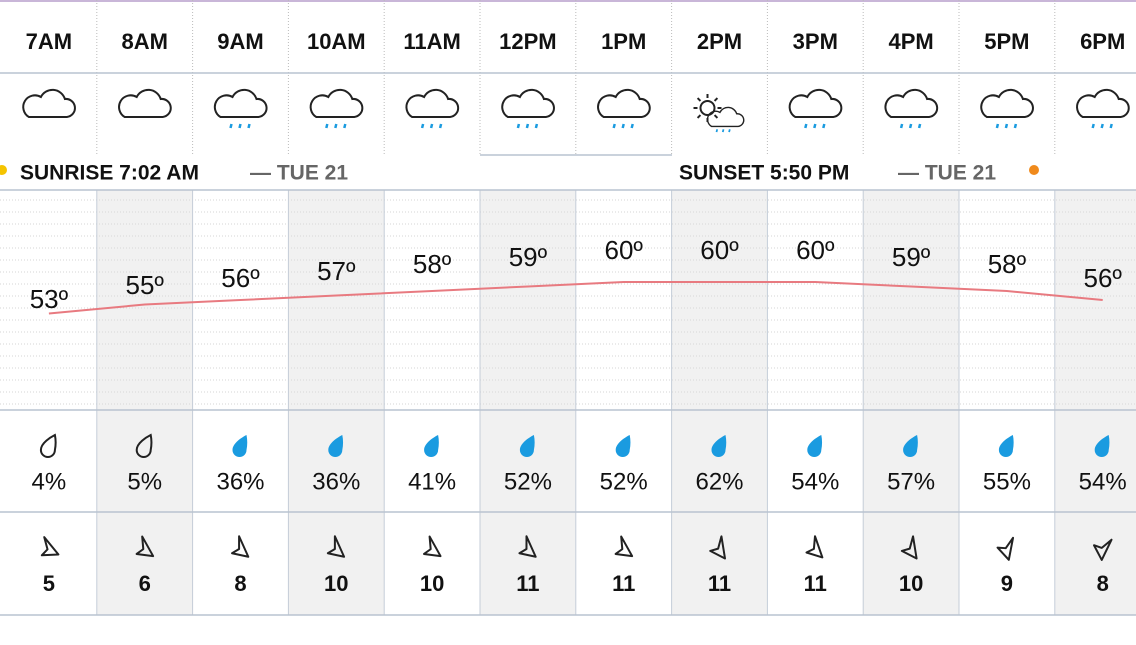  I want to click on hour-label: 11AM, so click(431, 41).